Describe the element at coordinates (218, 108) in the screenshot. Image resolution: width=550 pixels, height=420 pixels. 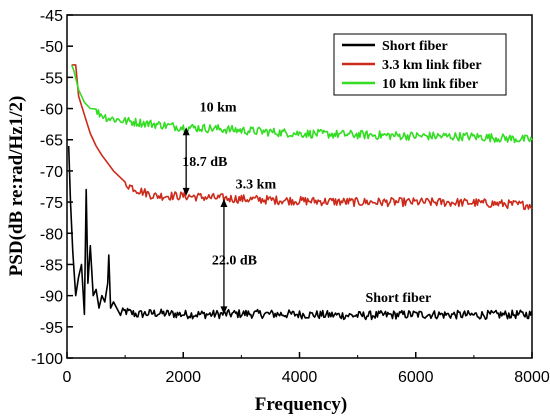
I see `annotation-label-0: 10 km` at that location.